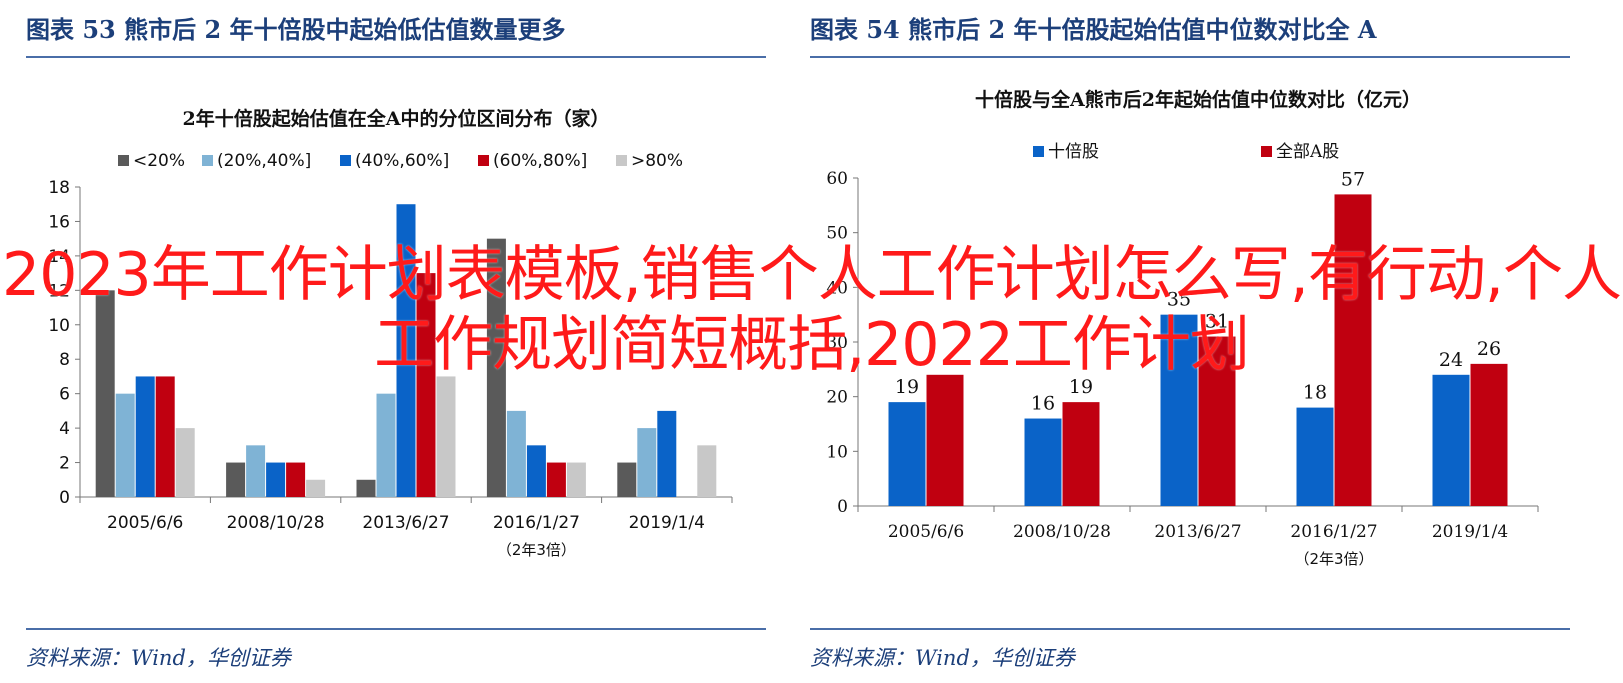 This screenshot has height=683, width=1623. I want to click on data-label: 31, so click(1217, 322).